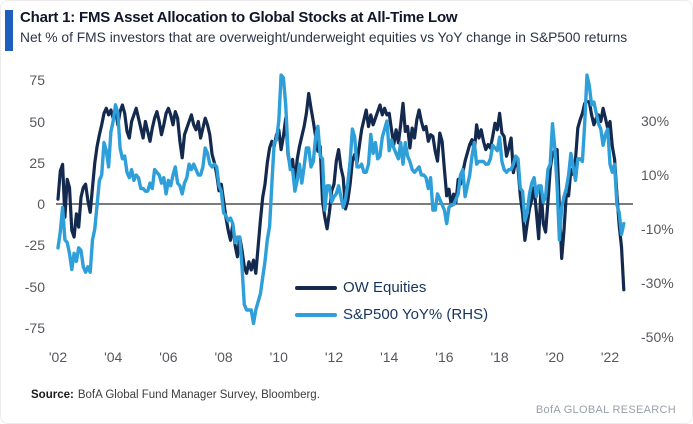 The image size is (693, 424). I want to click on right-axis-tick: -30%, so click(657, 283).